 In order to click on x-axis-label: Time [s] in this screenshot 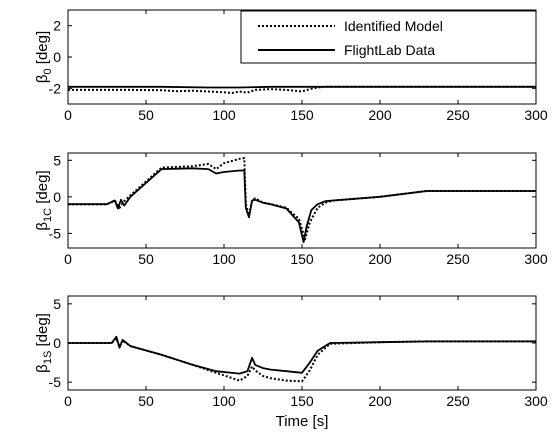, I will do `click(302, 421)`.